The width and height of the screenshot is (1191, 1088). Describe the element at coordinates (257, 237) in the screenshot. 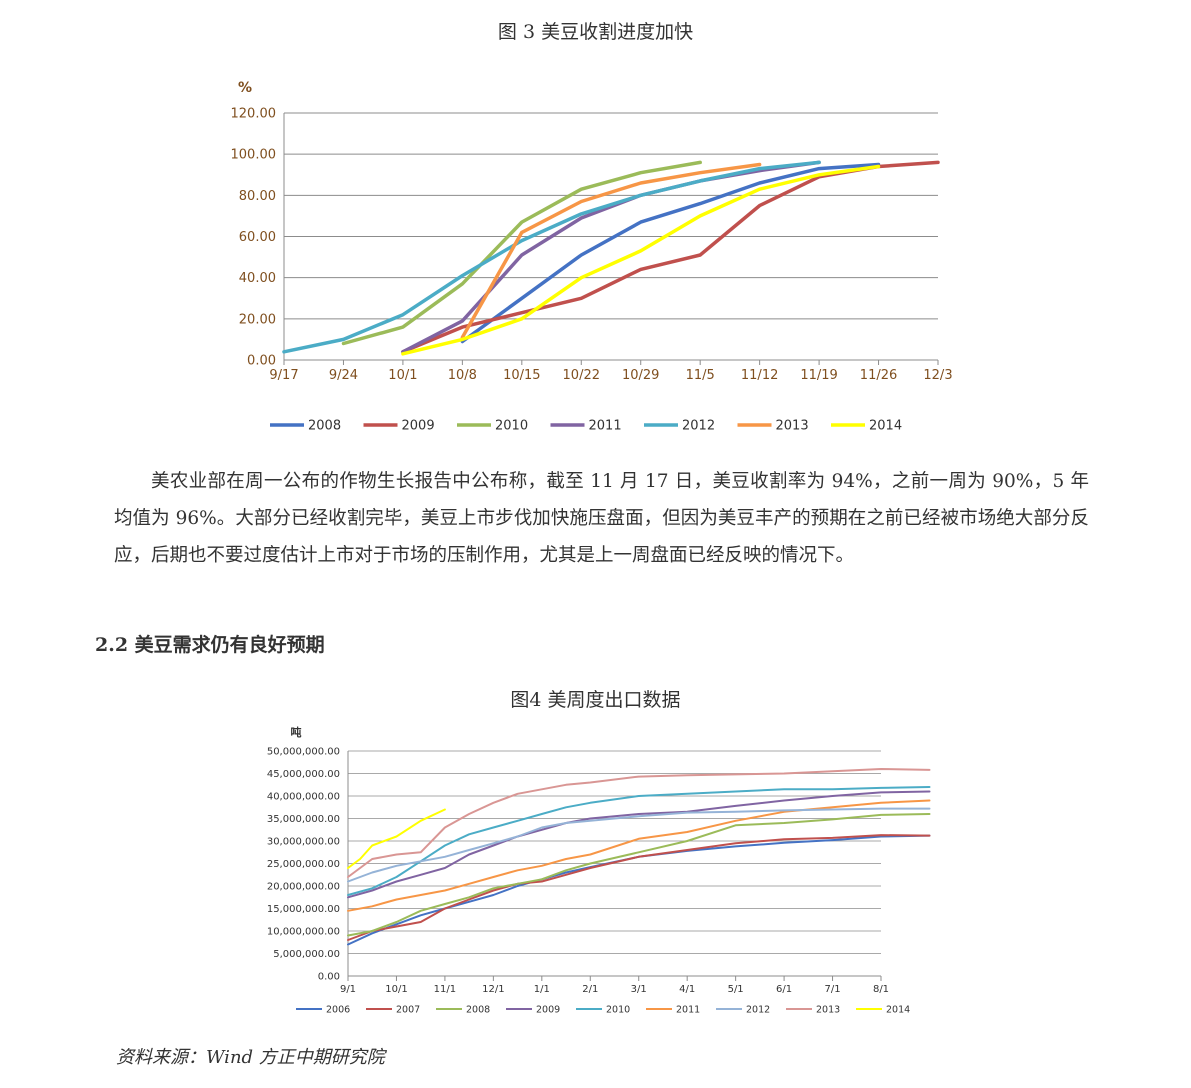

I see `y-tick-label: 60.00` at that location.